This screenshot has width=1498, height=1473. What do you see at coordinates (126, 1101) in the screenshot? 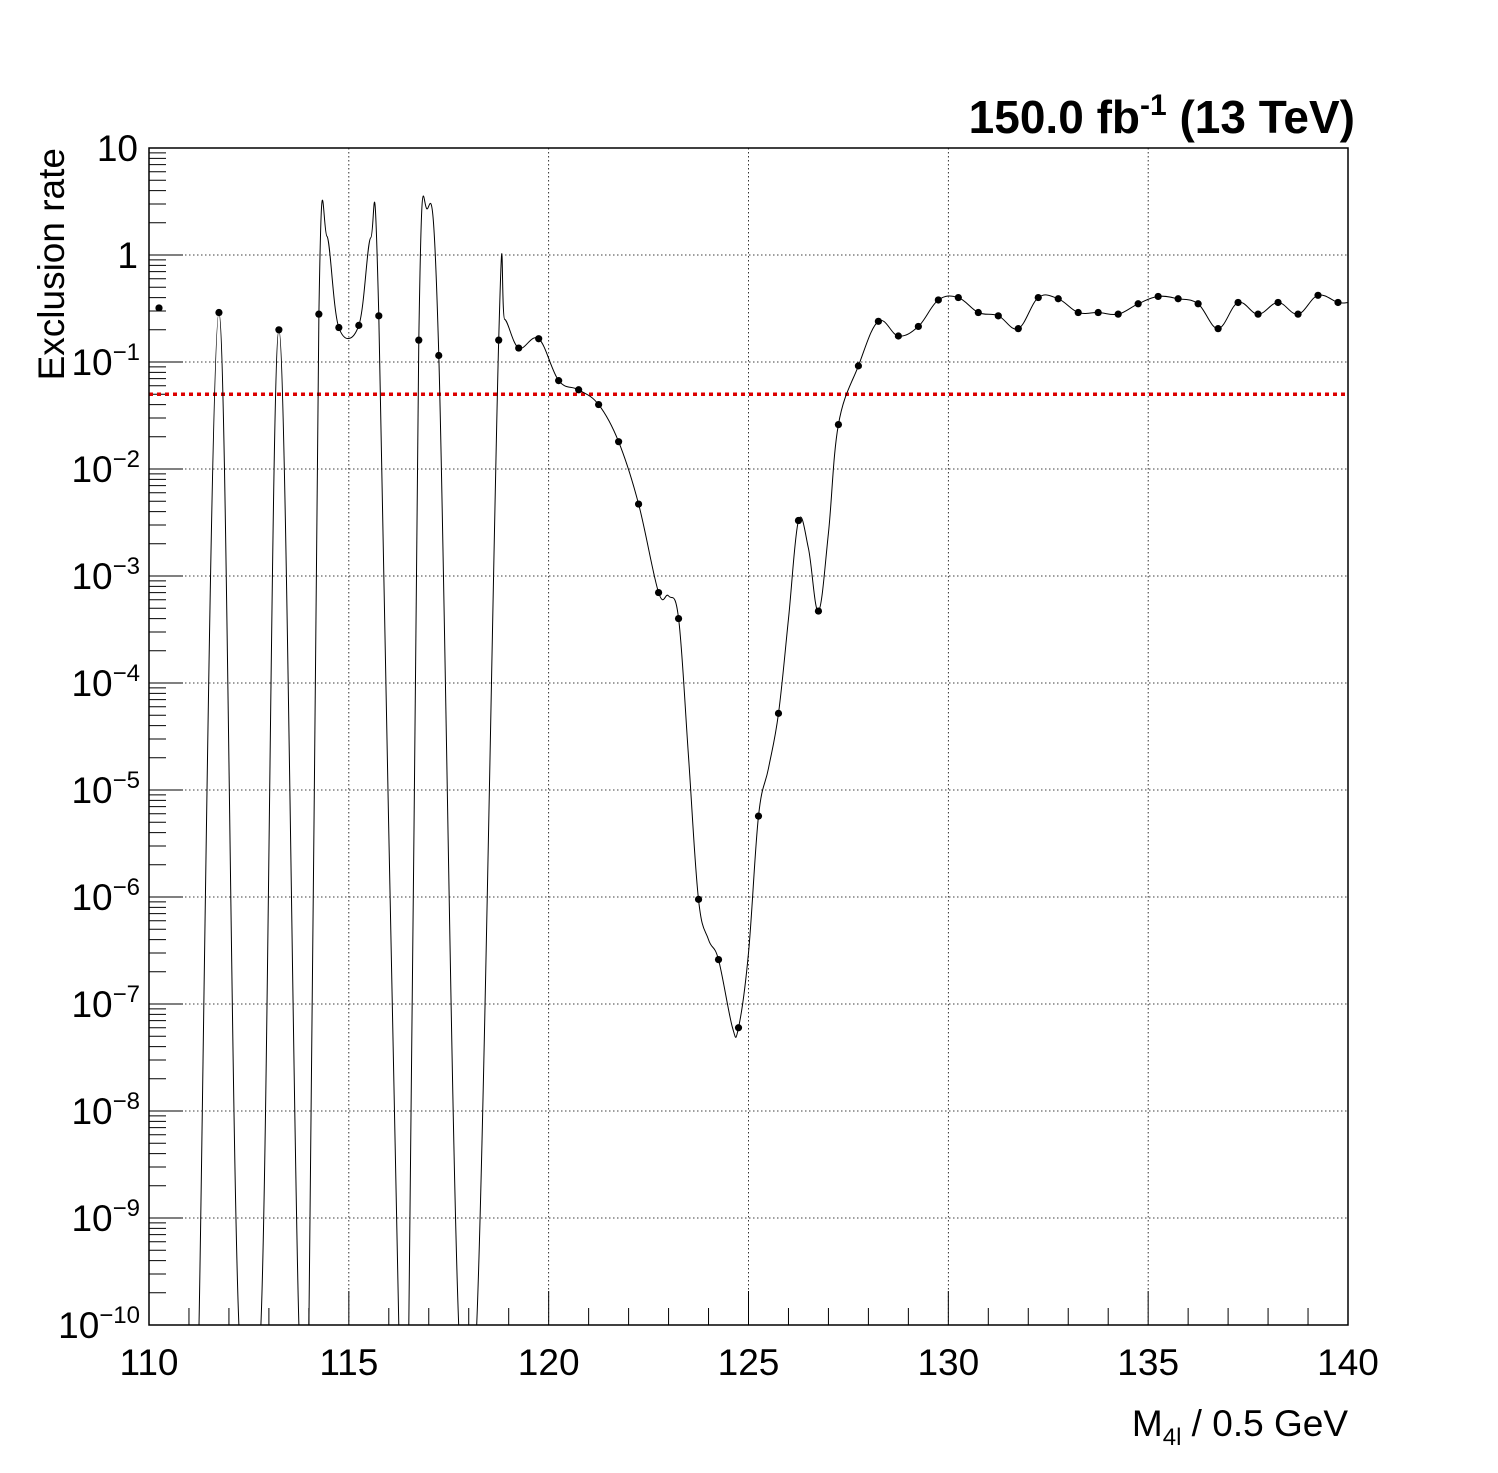
I see `y-tick-exponent: −8` at bounding box center [126, 1101].